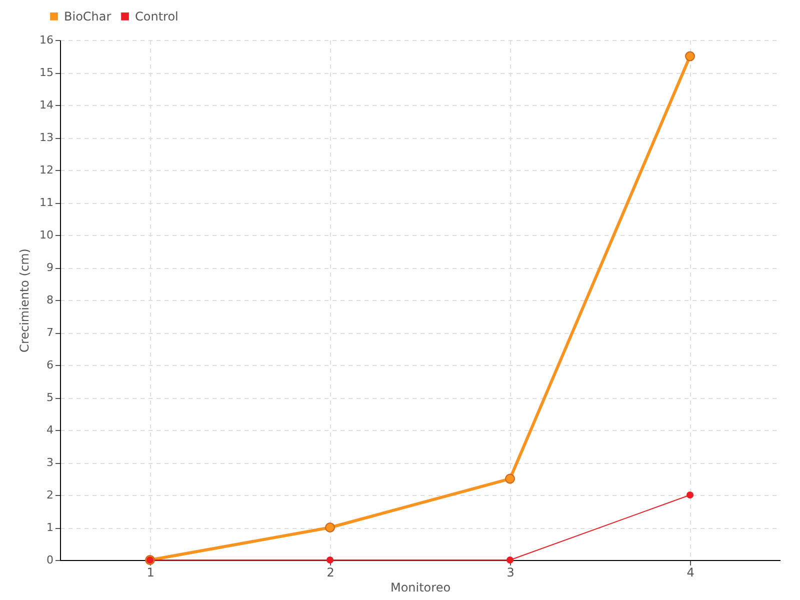 The width and height of the screenshot is (800, 600). I want to click on x-axis-title: Monitoreo, so click(420, 587).